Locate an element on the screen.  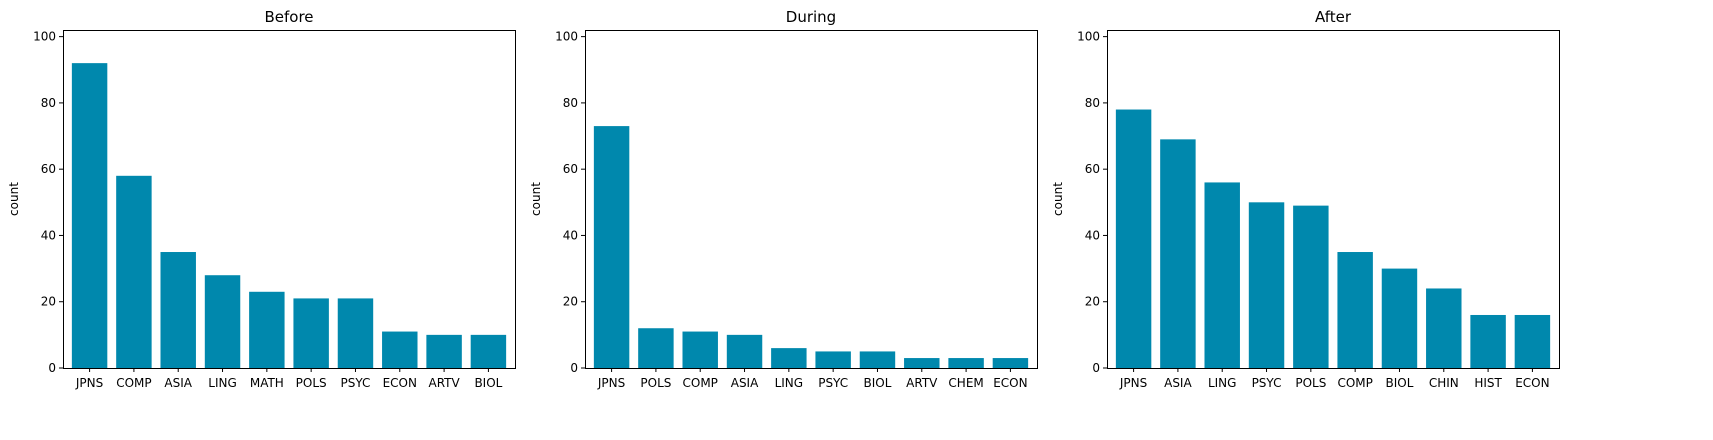
bar-chin is located at coordinates (1444, 328).